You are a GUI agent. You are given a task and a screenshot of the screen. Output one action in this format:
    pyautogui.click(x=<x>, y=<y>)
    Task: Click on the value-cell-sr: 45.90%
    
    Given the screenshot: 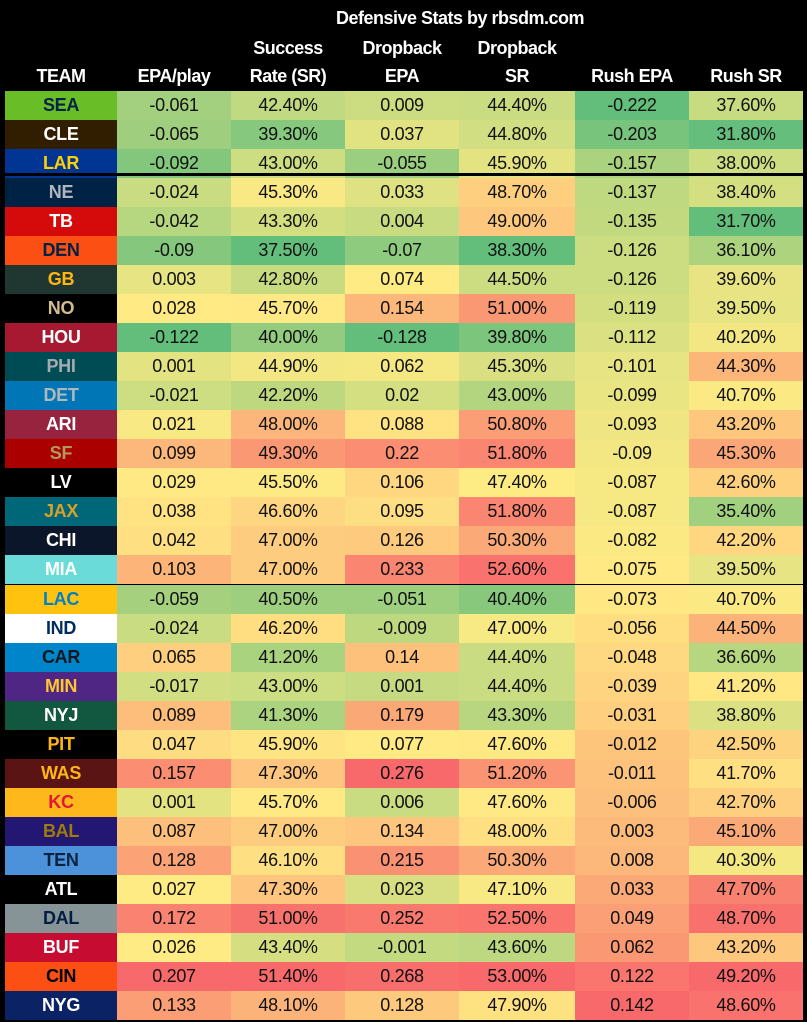 What is the action you would take?
    pyautogui.click(x=288, y=744)
    